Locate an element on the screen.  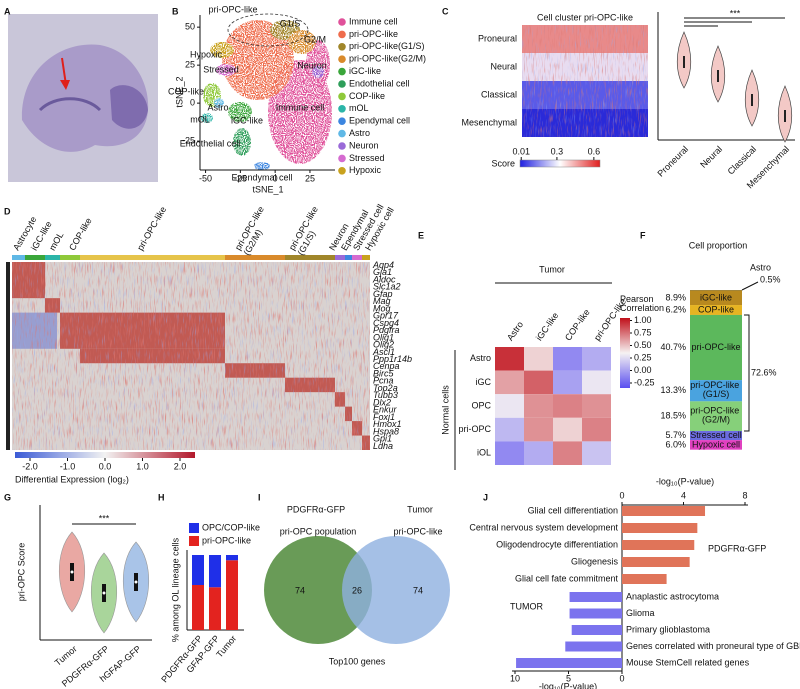
gene-label: Mag is located at coordinates (382, 301).